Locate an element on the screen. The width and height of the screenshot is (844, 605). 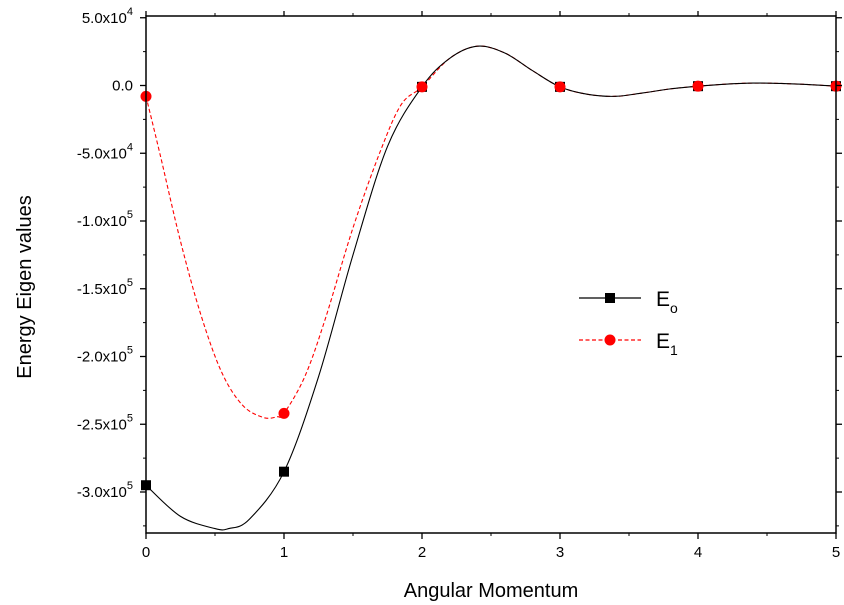
y-tick-label: -1.0x10⁵ is located at coordinates (105, 219).